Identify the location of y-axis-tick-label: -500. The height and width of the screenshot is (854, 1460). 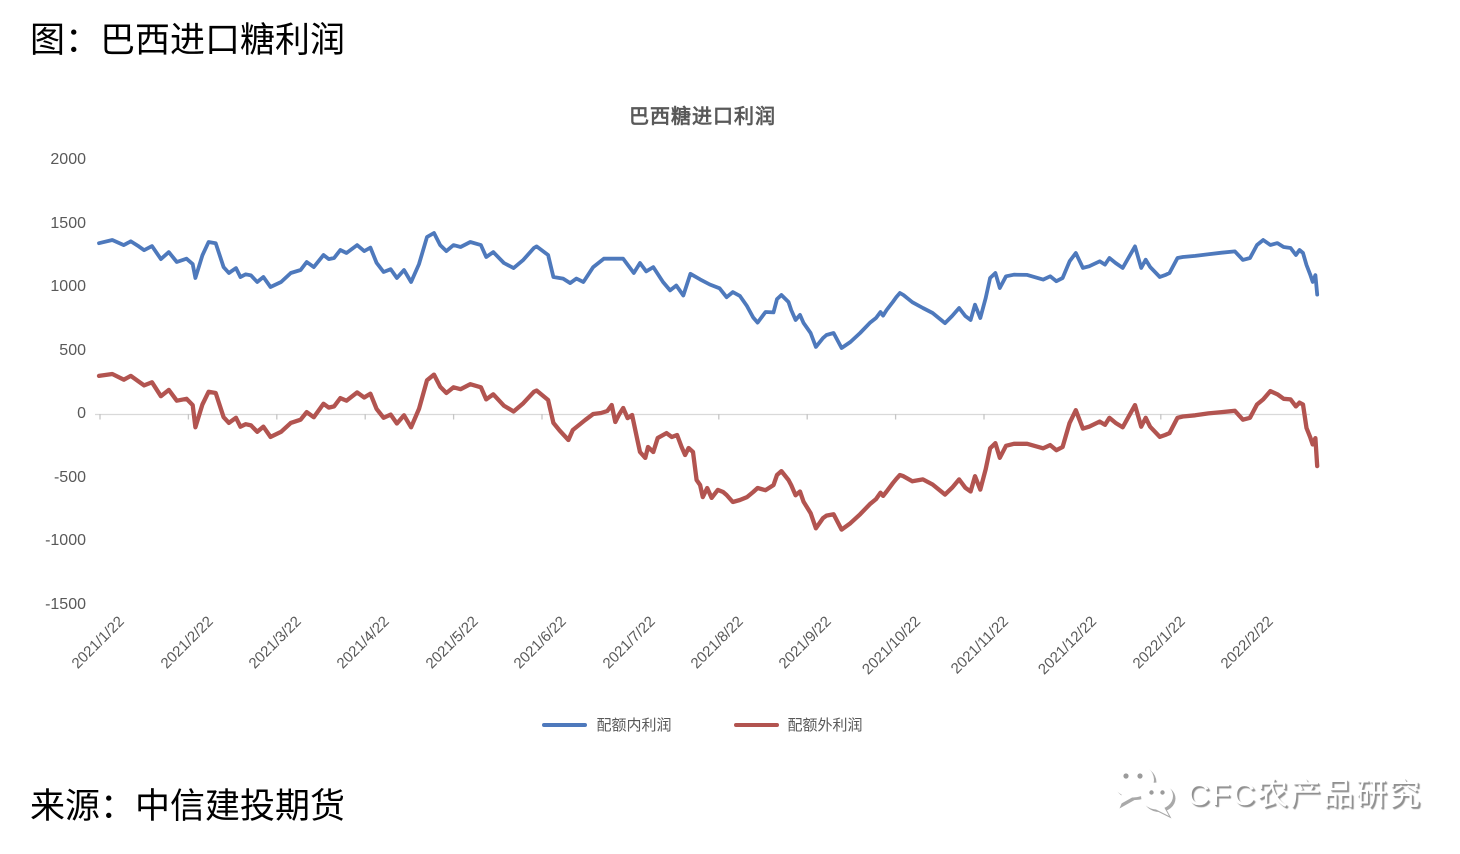
(69, 477).